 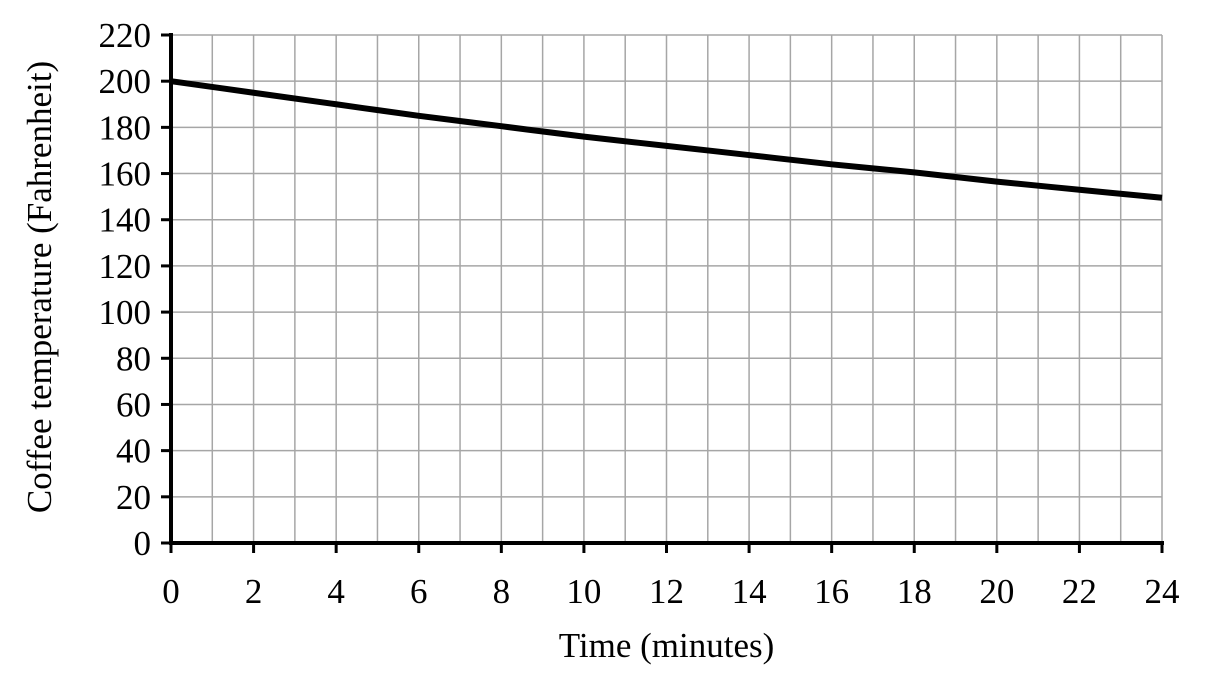 I want to click on y-axis-title: Coffee temperature (Fahrenheit), so click(x=39, y=287).